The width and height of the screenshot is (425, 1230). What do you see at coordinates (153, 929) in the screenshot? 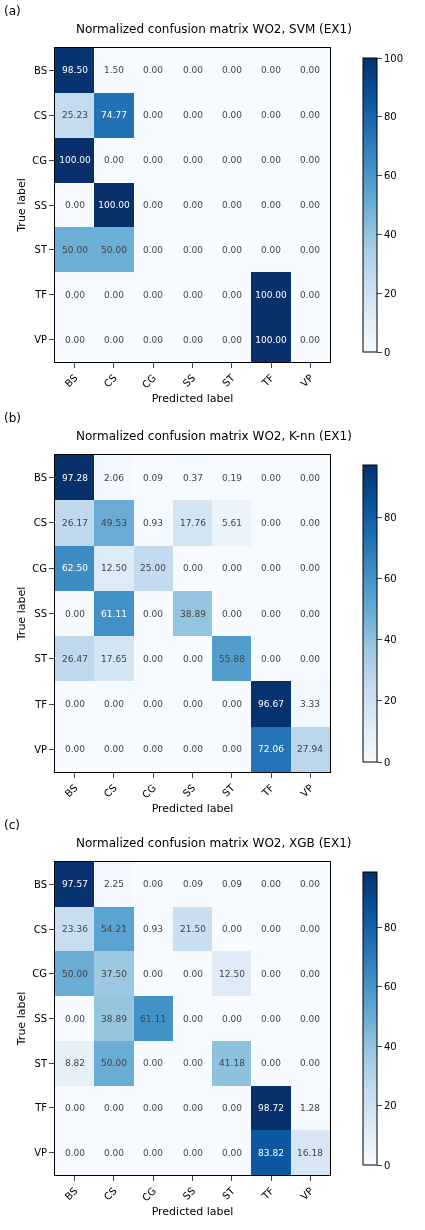
I see `data-label: 0.93` at bounding box center [153, 929].